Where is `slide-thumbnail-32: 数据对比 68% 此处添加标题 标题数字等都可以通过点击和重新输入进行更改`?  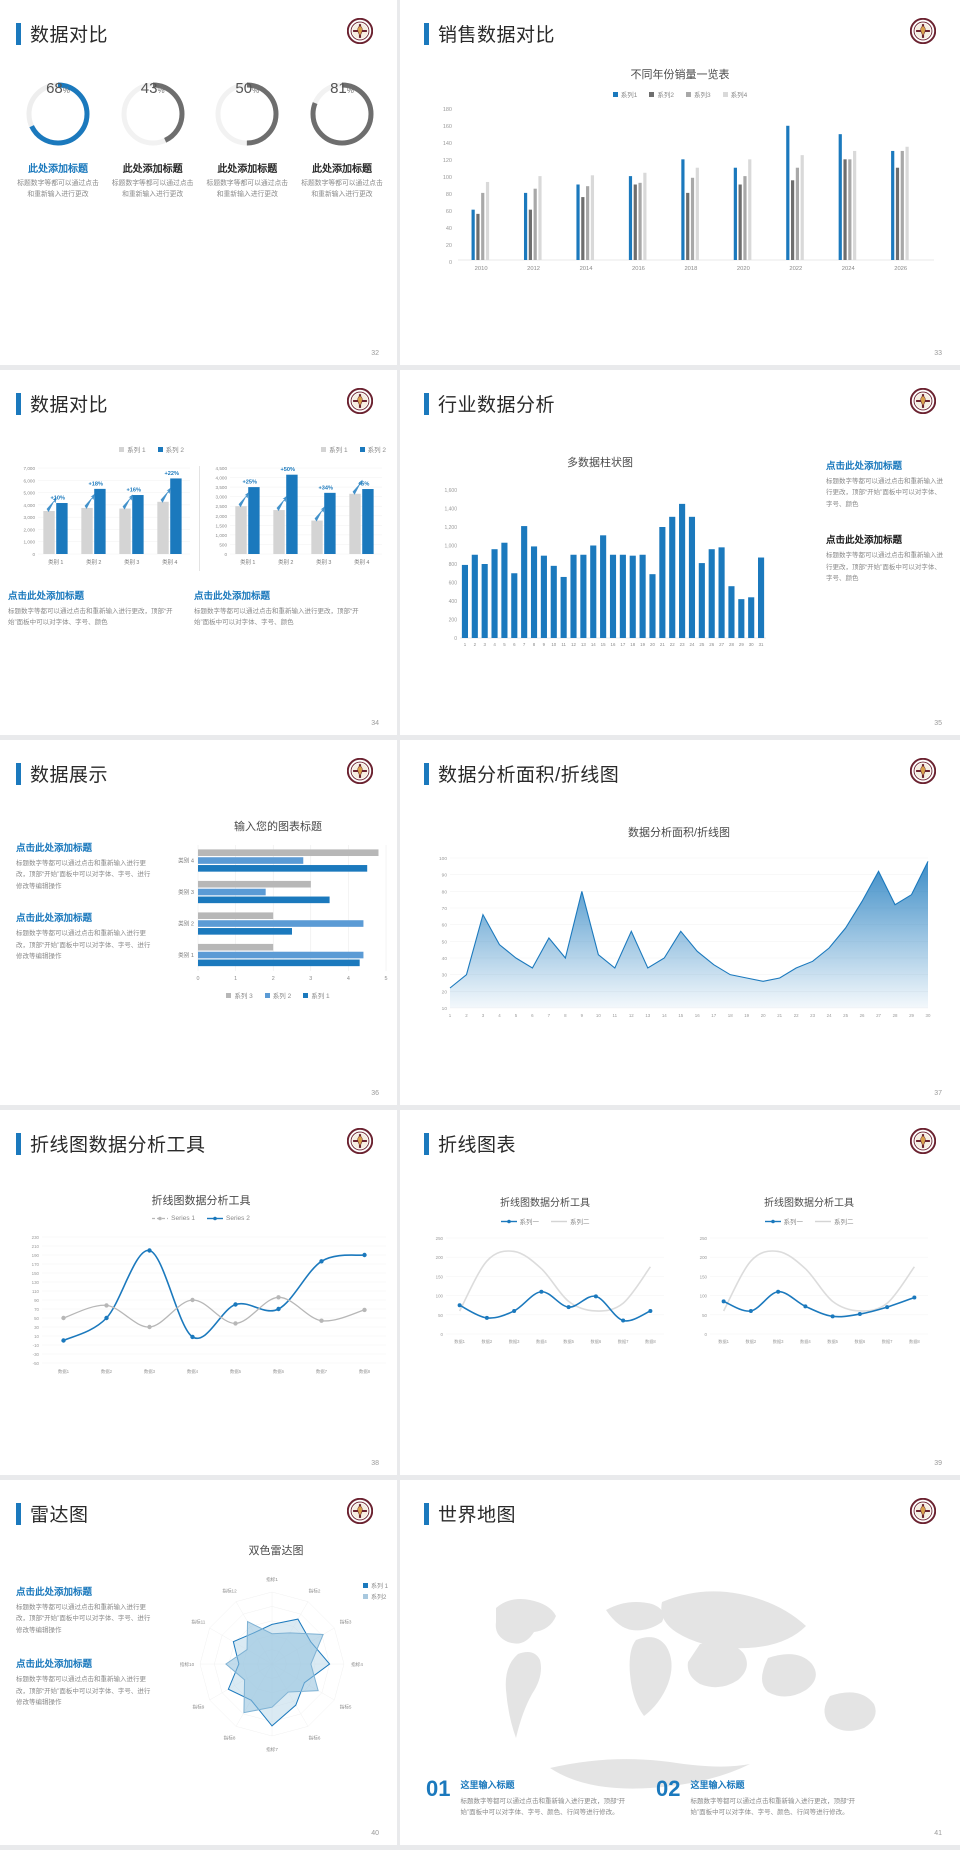
slide-thumbnail-32: 数据对比 68% 此处添加标题 标题数字等都可以通过点击和重新输入进行更改 is located at coordinates (200, 185).